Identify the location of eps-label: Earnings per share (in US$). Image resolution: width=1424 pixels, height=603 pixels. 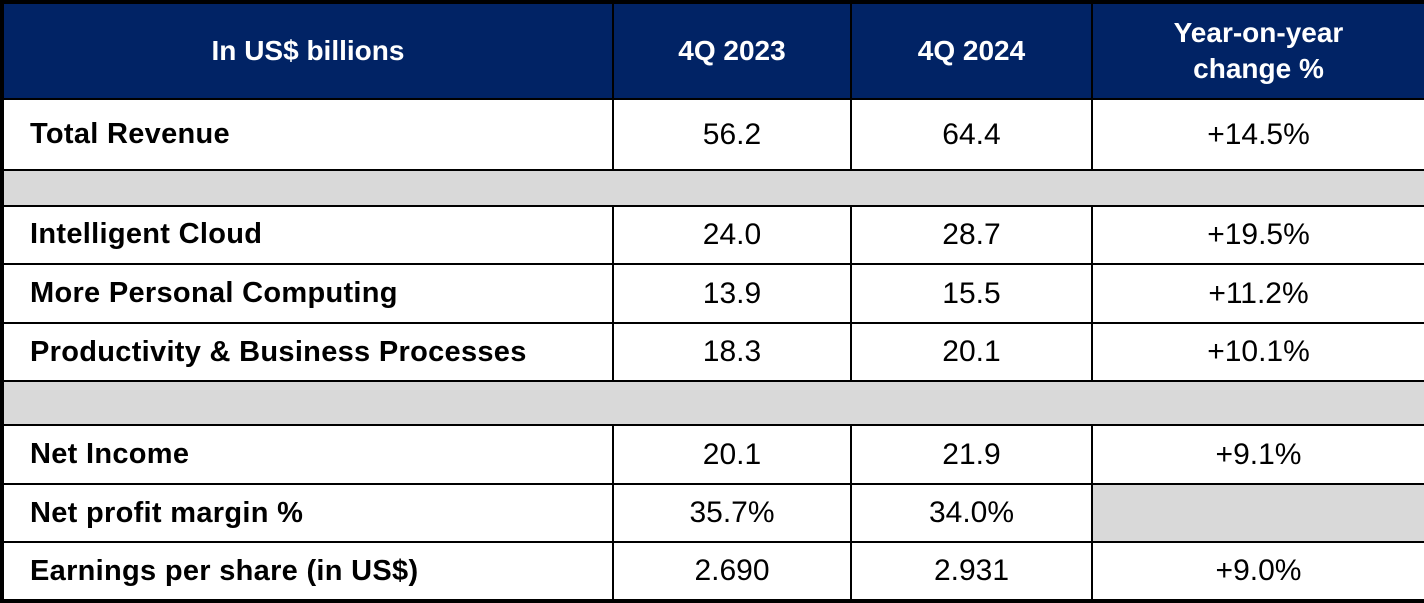
(307, 571).